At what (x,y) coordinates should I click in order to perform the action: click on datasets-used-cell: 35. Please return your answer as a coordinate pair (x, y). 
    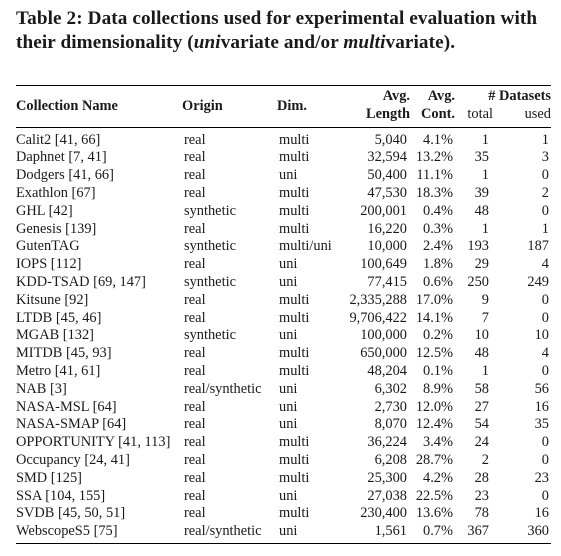
    Looking at the image, I should click on (541, 424).